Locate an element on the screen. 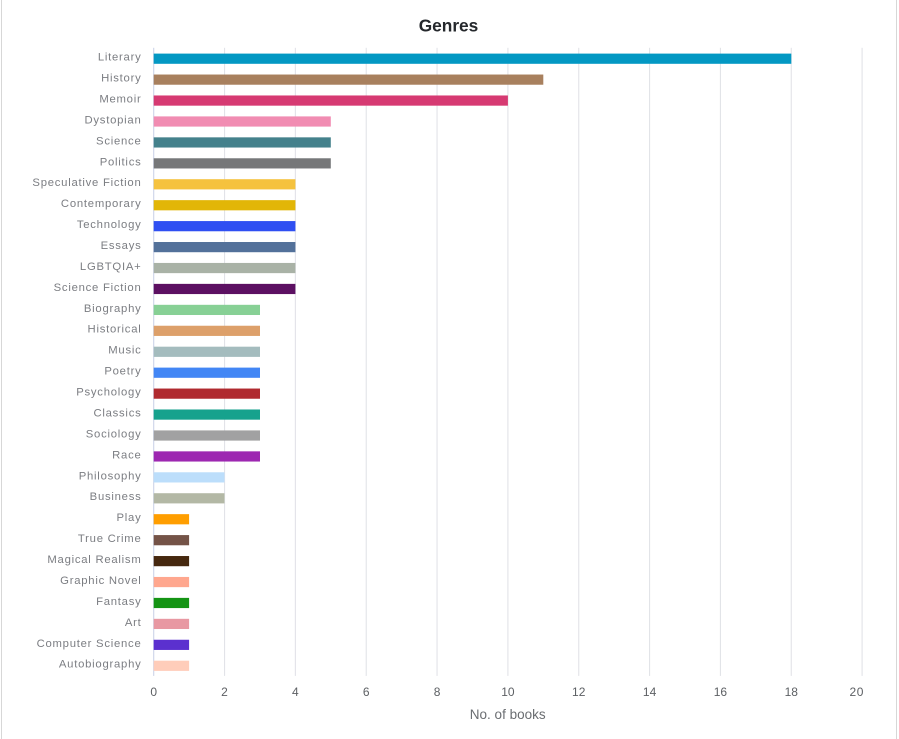 The width and height of the screenshot is (899, 739). svg-text: Memoir is located at coordinates (120, 99).